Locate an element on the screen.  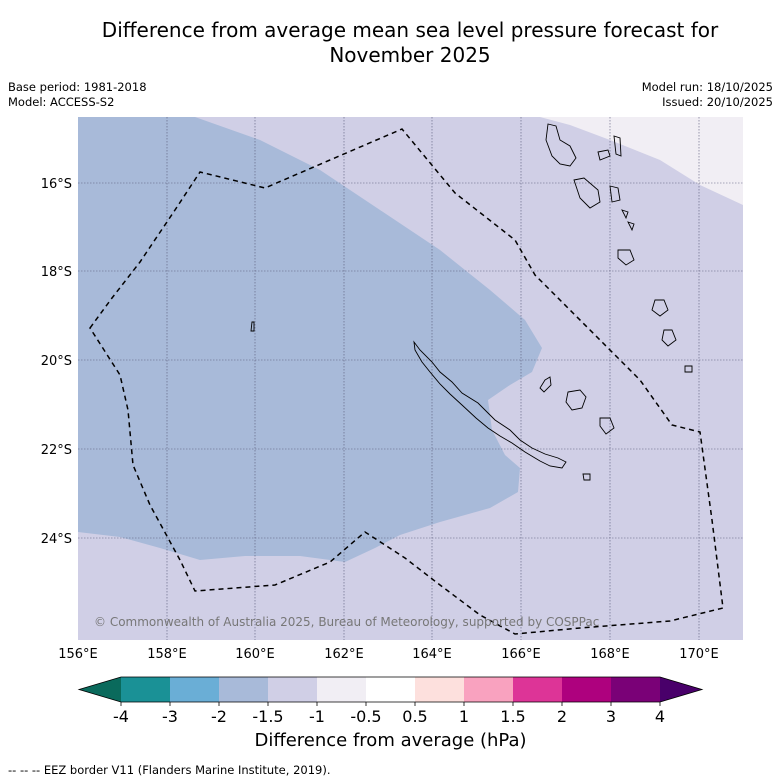
tanna-coast is located at coordinates (669, 338).